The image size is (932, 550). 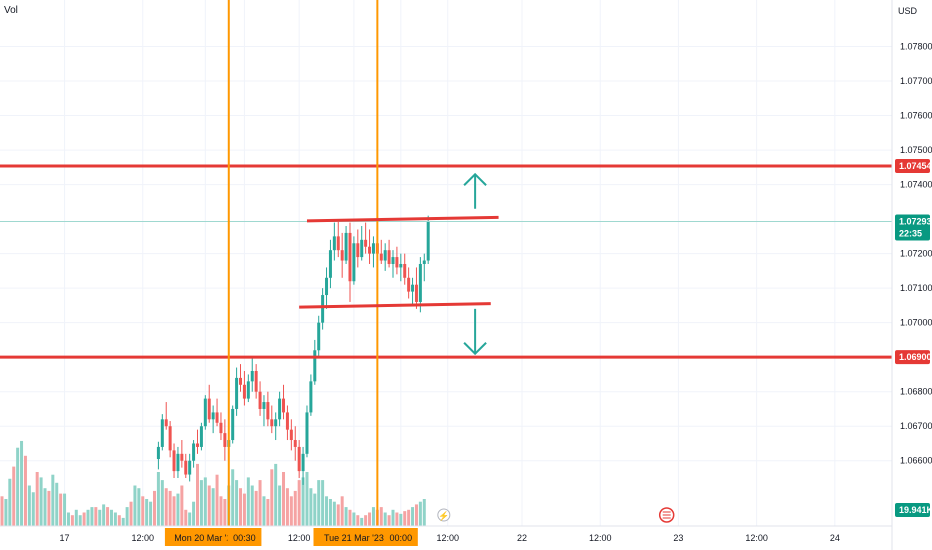 What do you see at coordinates (916, 392) in the screenshot?
I see `y-tick-label: 1.06800` at bounding box center [916, 392].